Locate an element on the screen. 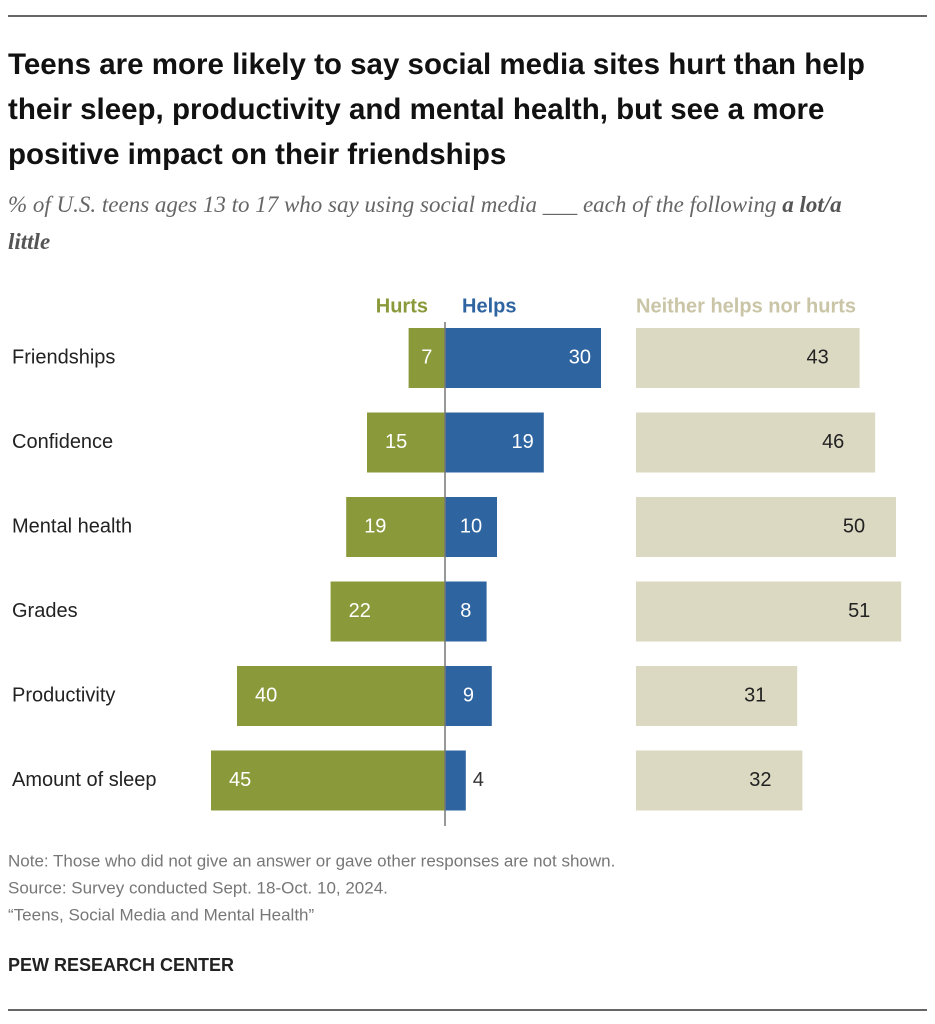 The height and width of the screenshot is (1024, 935). value-label: 40 is located at coordinates (266, 695).